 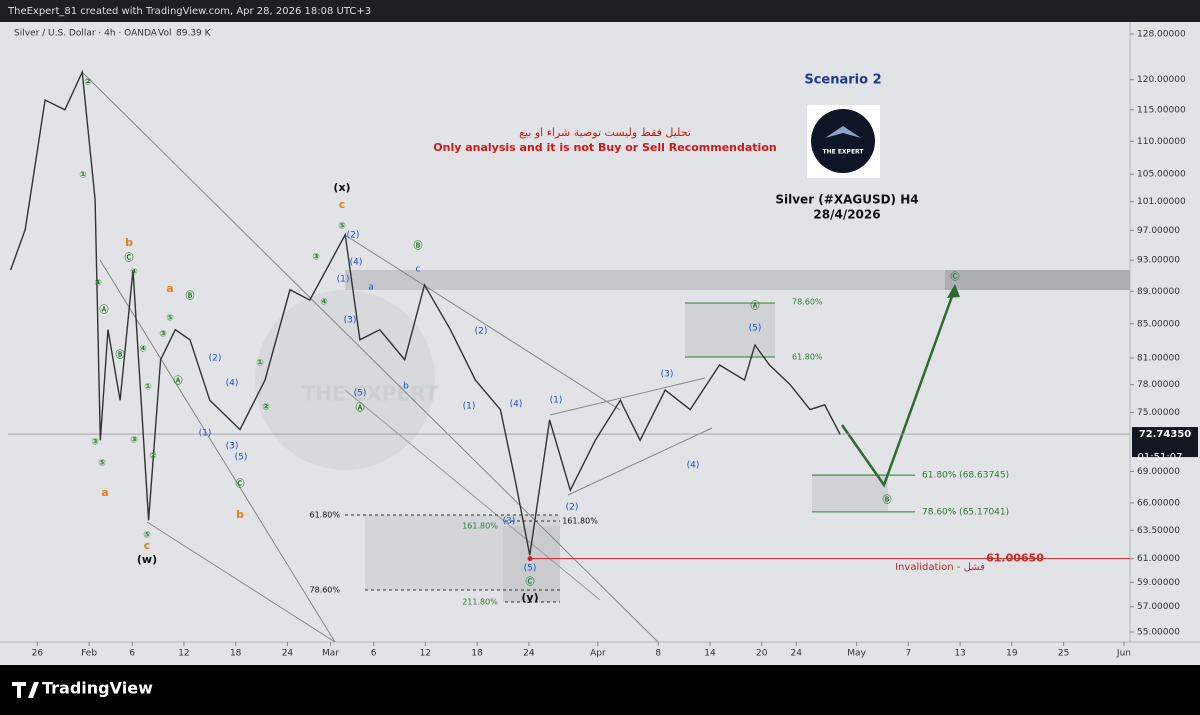 I want to click on target-level-label: 61.80% (68.63745), so click(x=965, y=476).